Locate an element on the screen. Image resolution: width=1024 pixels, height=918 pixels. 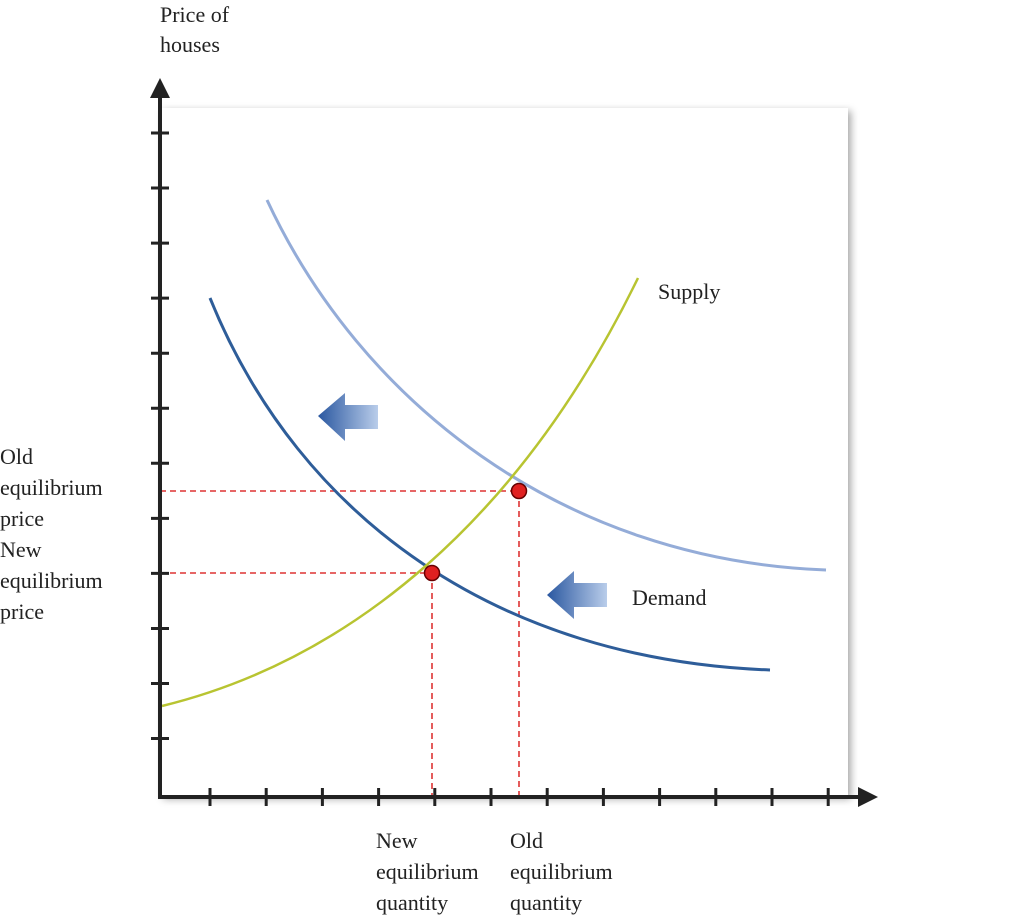
label-line: Price of is located at coordinates (195, 14).